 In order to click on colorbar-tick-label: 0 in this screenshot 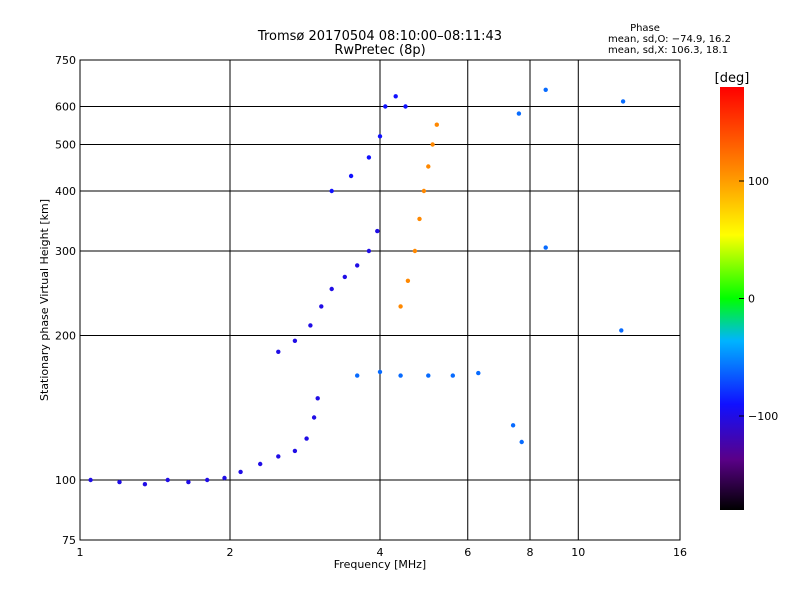, I will do `click(751, 299)`.